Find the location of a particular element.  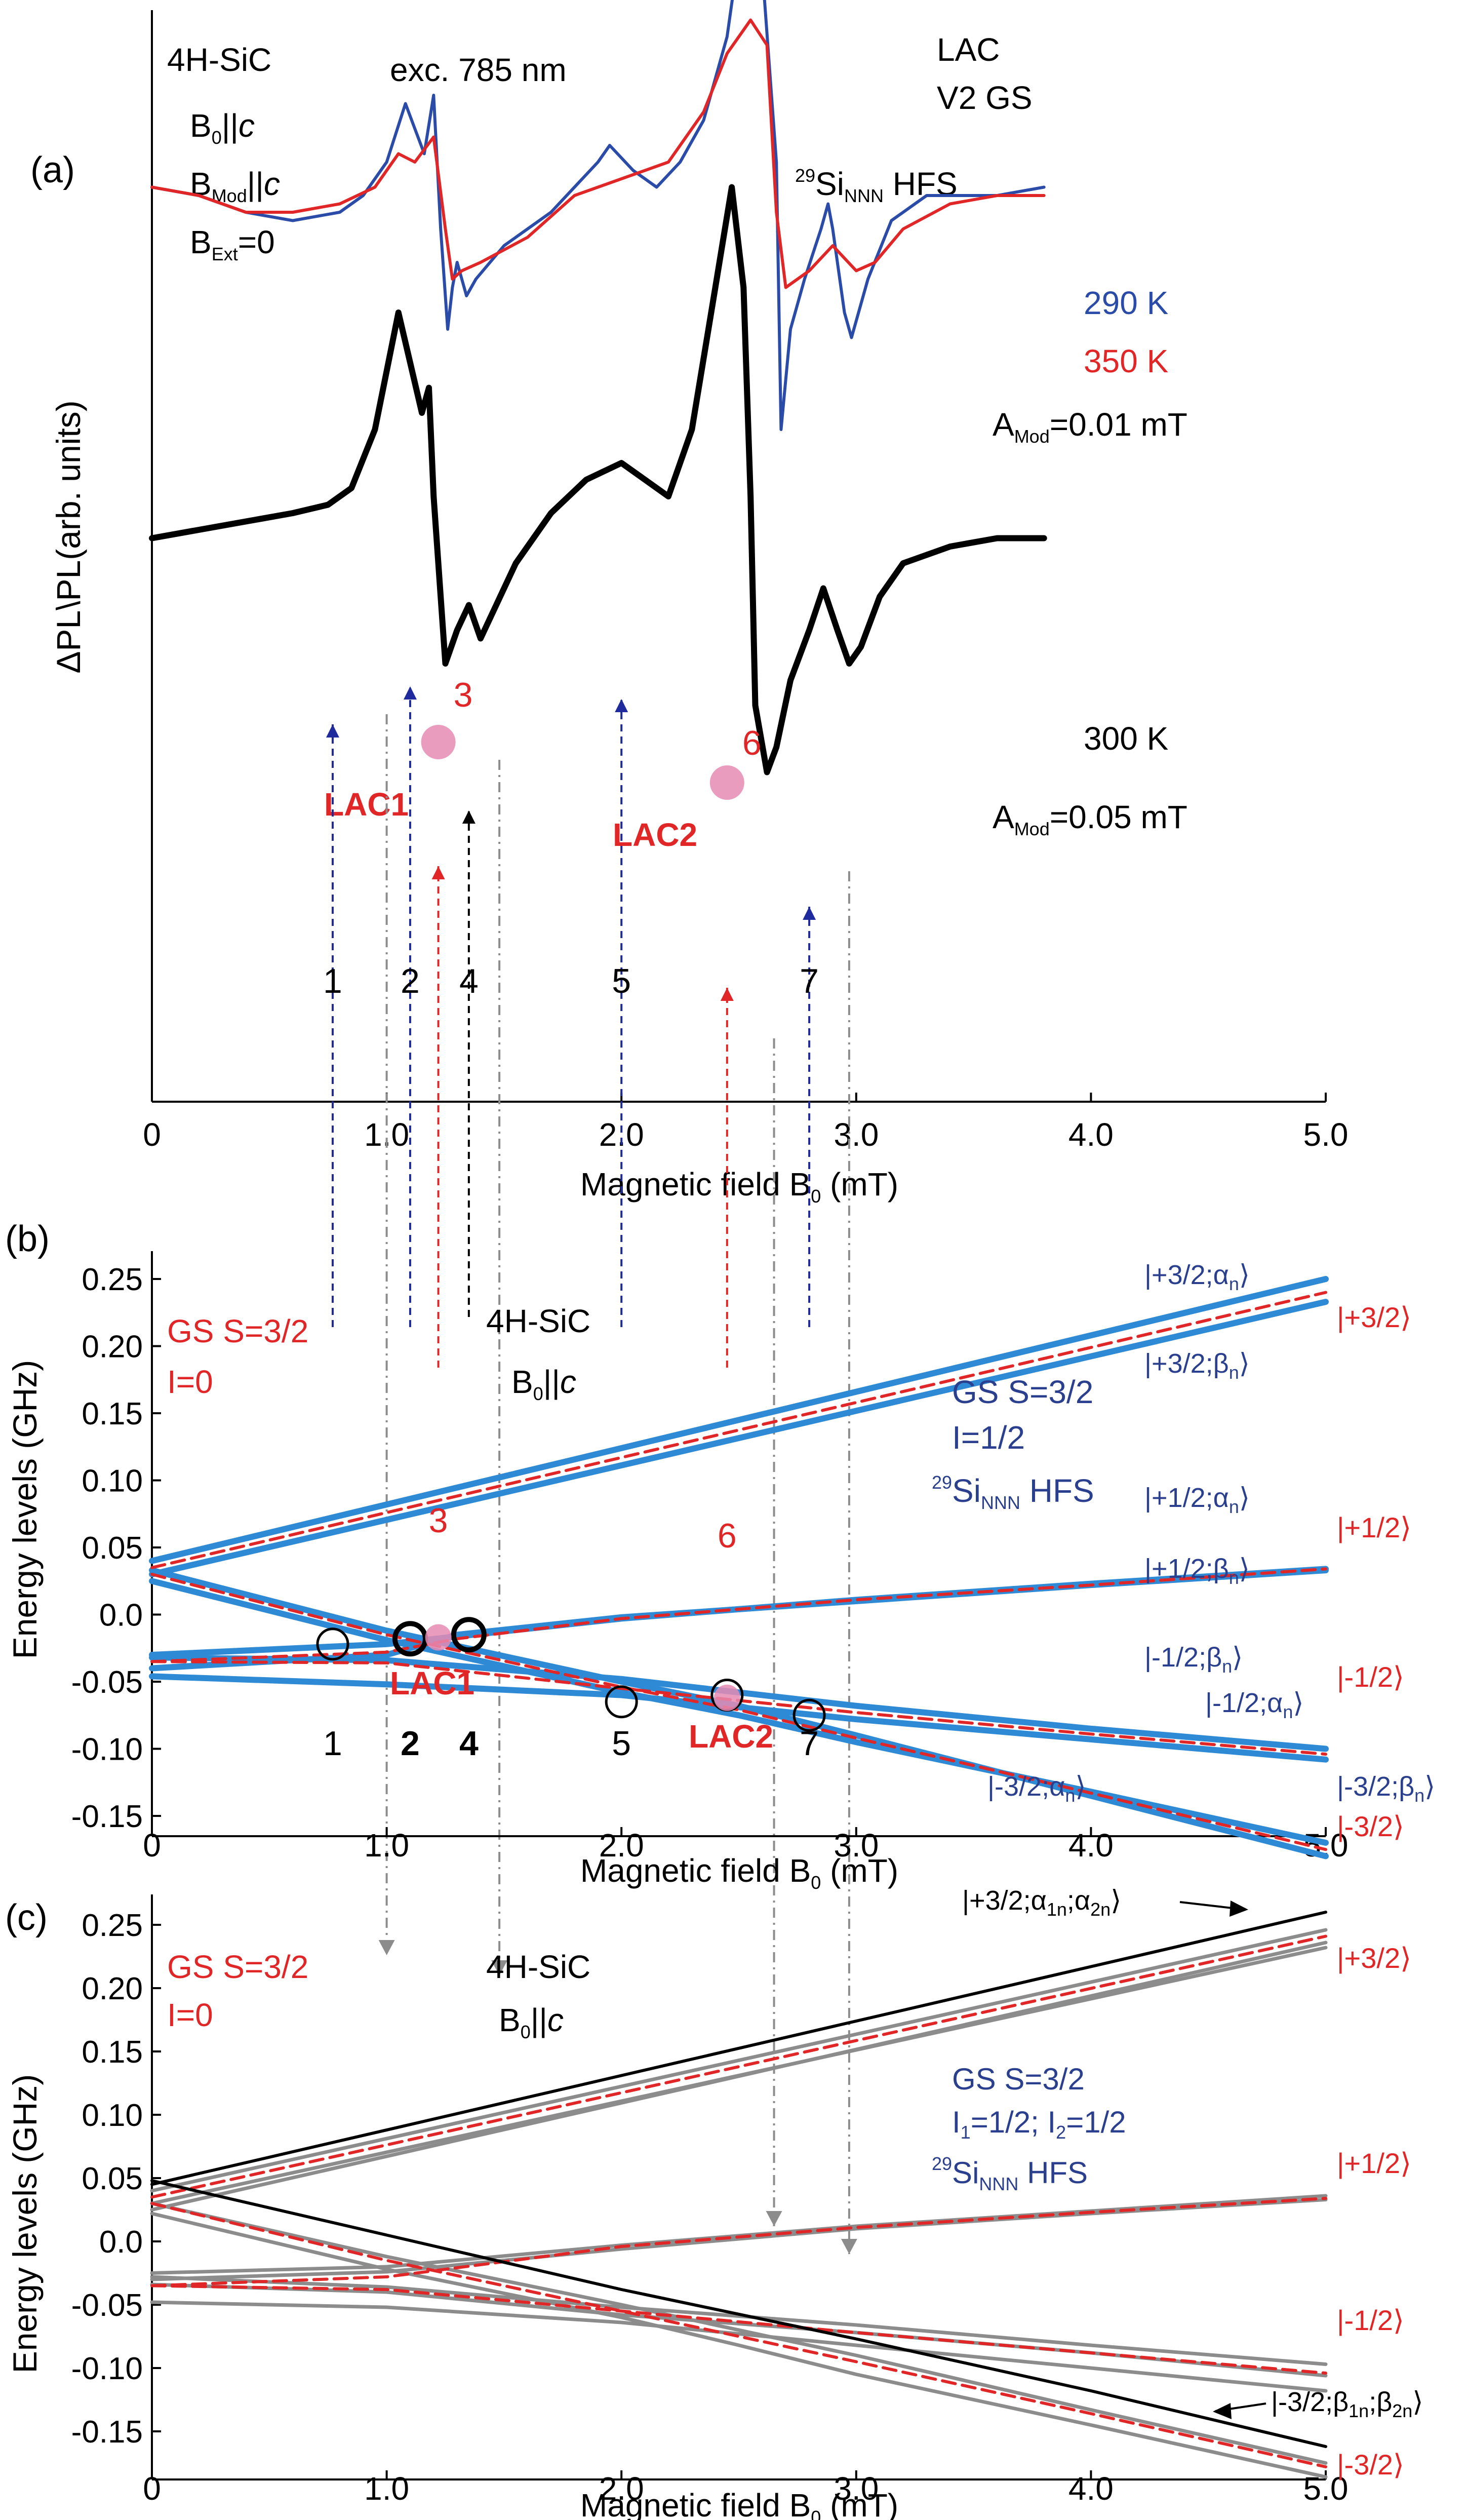

y-tick-label: 0.20 is located at coordinates (112, 1988).